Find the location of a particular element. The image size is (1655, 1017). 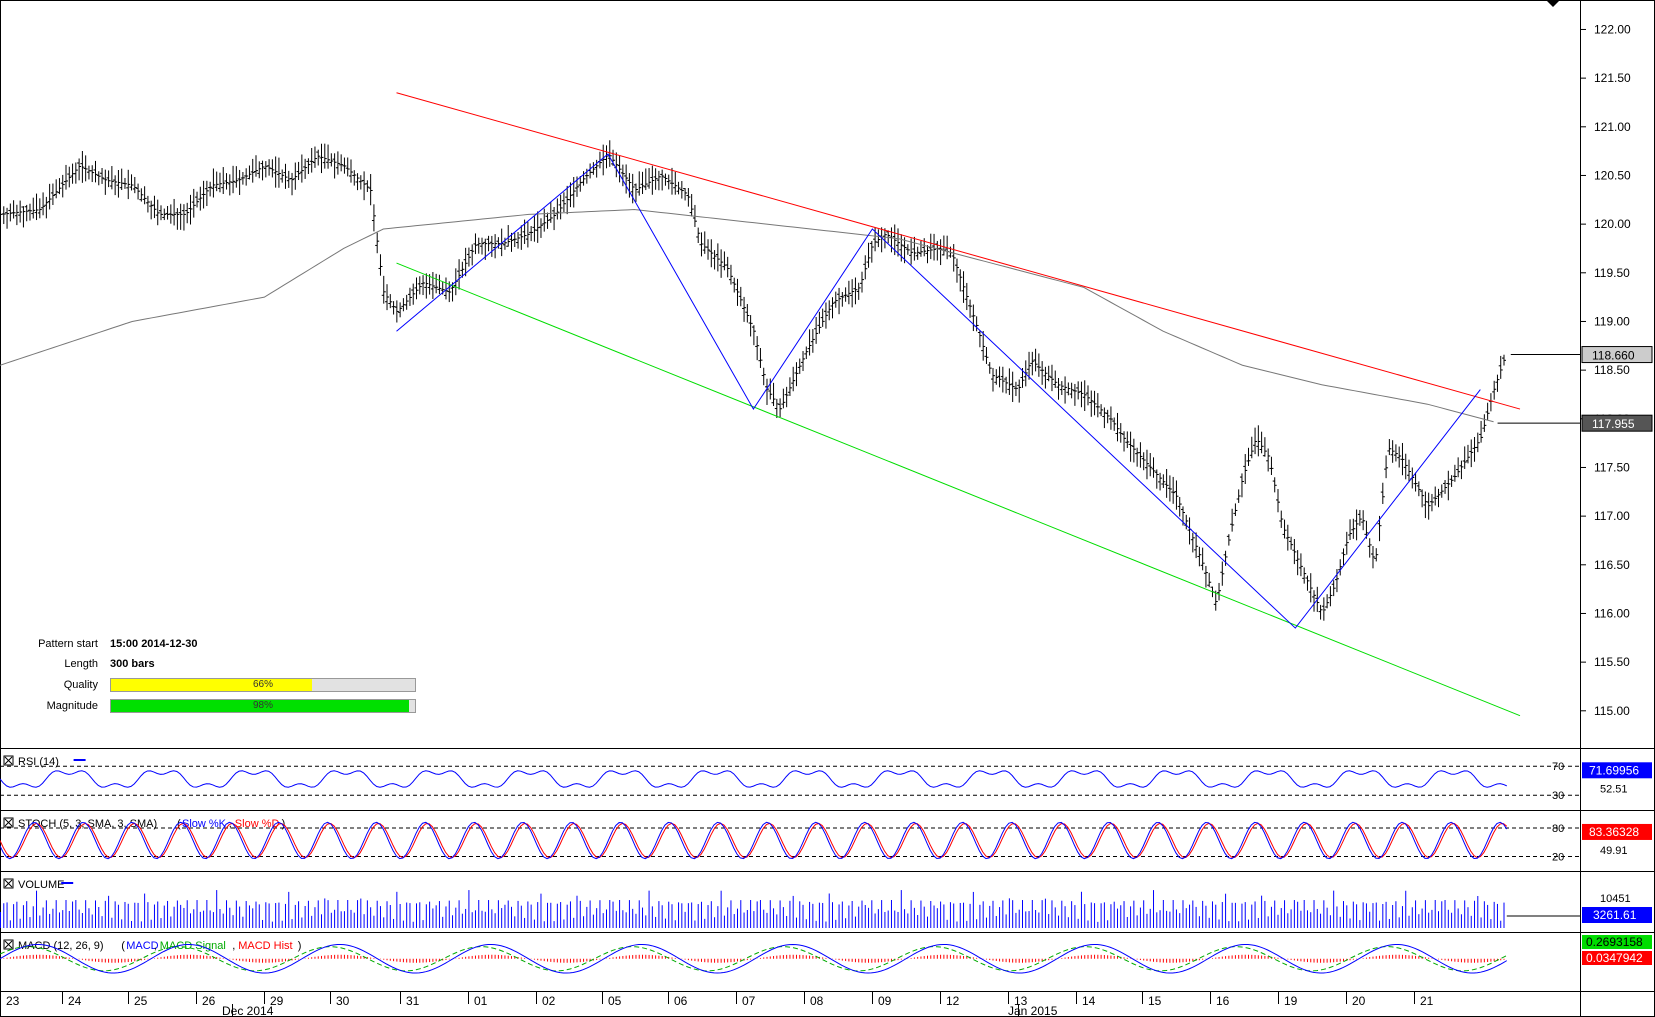

price-tick-label: 122.00 is located at coordinates (1612, 29).